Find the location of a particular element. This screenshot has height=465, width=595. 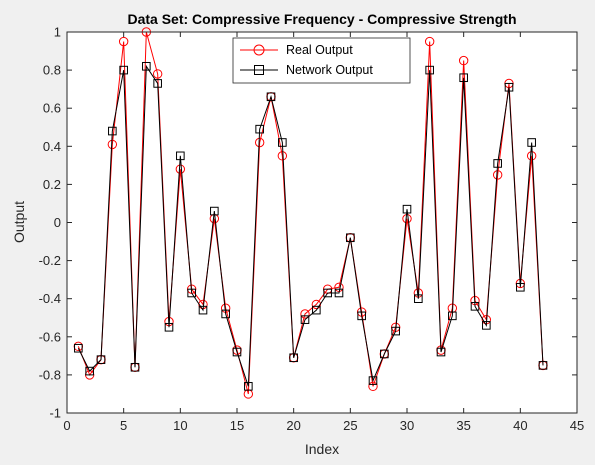

y-tick-label: -0.2 is located at coordinates (50, 260).